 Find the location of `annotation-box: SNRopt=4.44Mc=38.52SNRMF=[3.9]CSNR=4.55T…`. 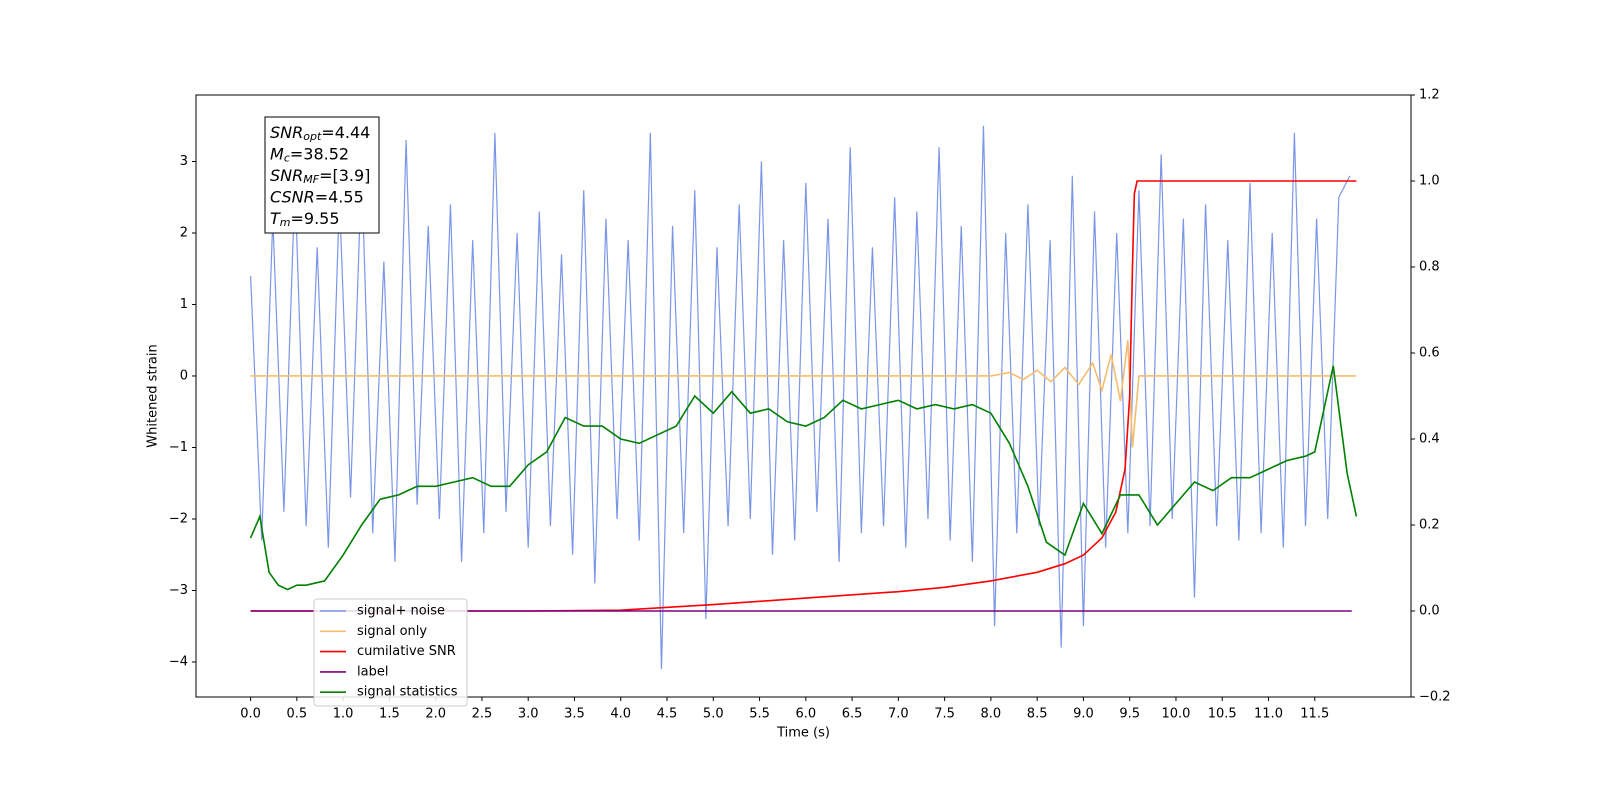

annotation-box: SNRopt=4.44Mc=38.52SNRMF=[3.9]CSNR=4.55T… is located at coordinates (322, 175).